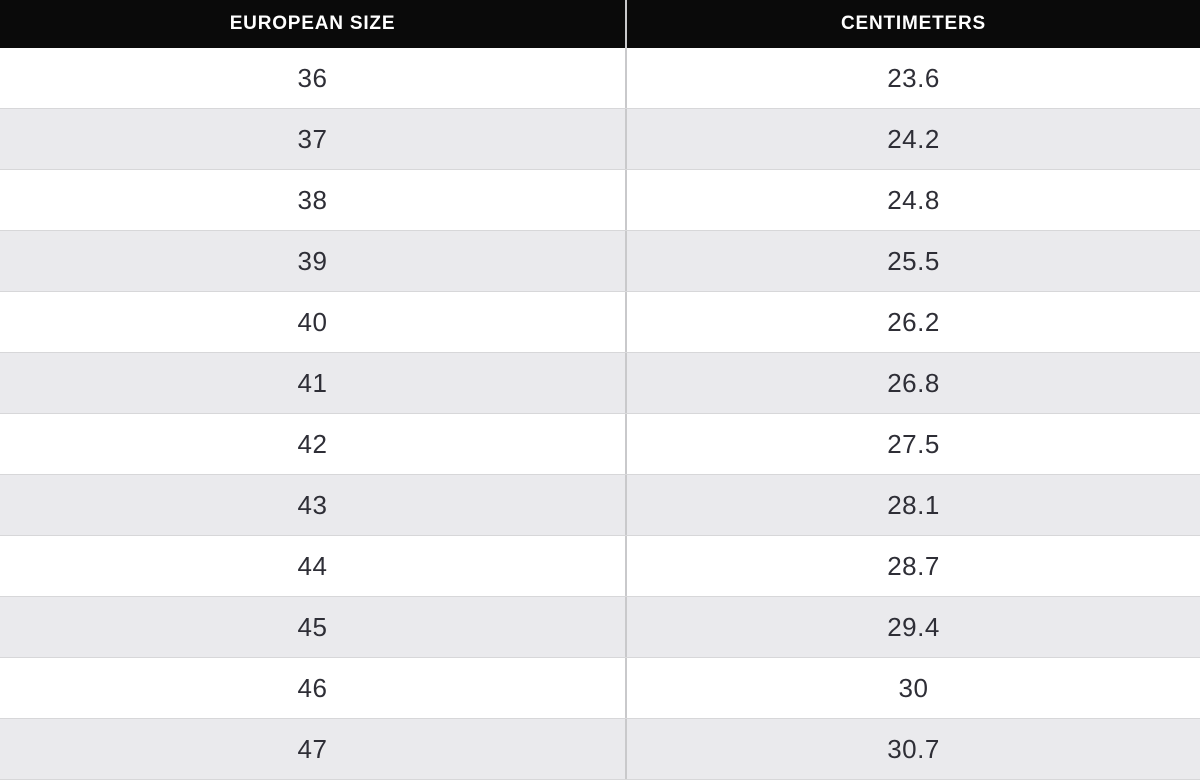 The image size is (1200, 780). I want to click on cell-european-size: 39, so click(313, 261).